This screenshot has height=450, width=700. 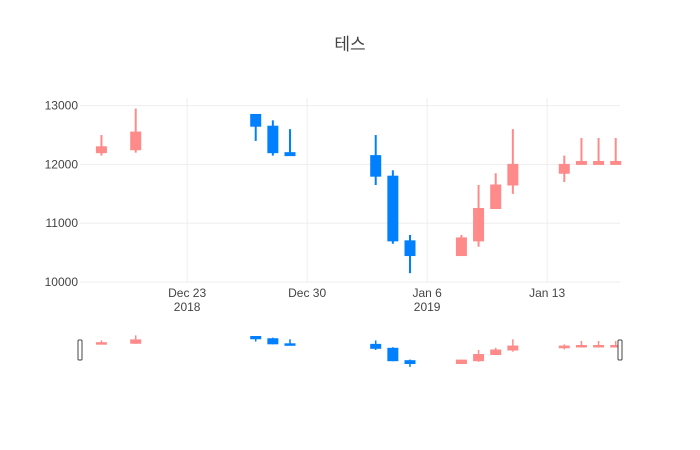 I want to click on chart-title: 테스, so click(x=349, y=45).